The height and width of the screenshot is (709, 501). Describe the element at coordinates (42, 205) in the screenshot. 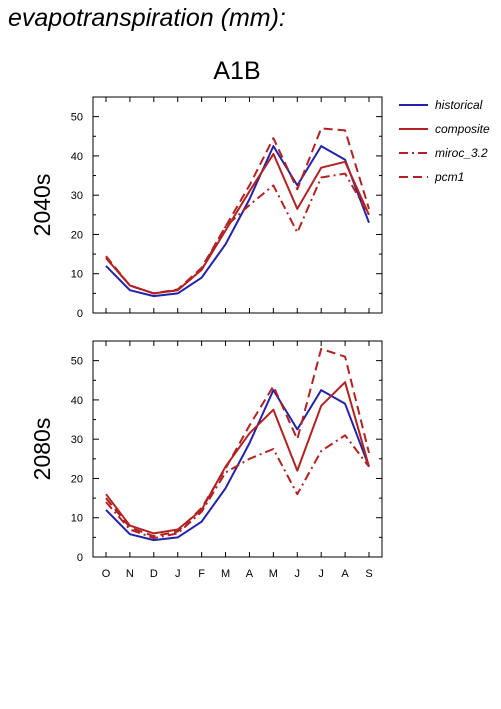

I see `panel-ylabel: 2040s` at that location.